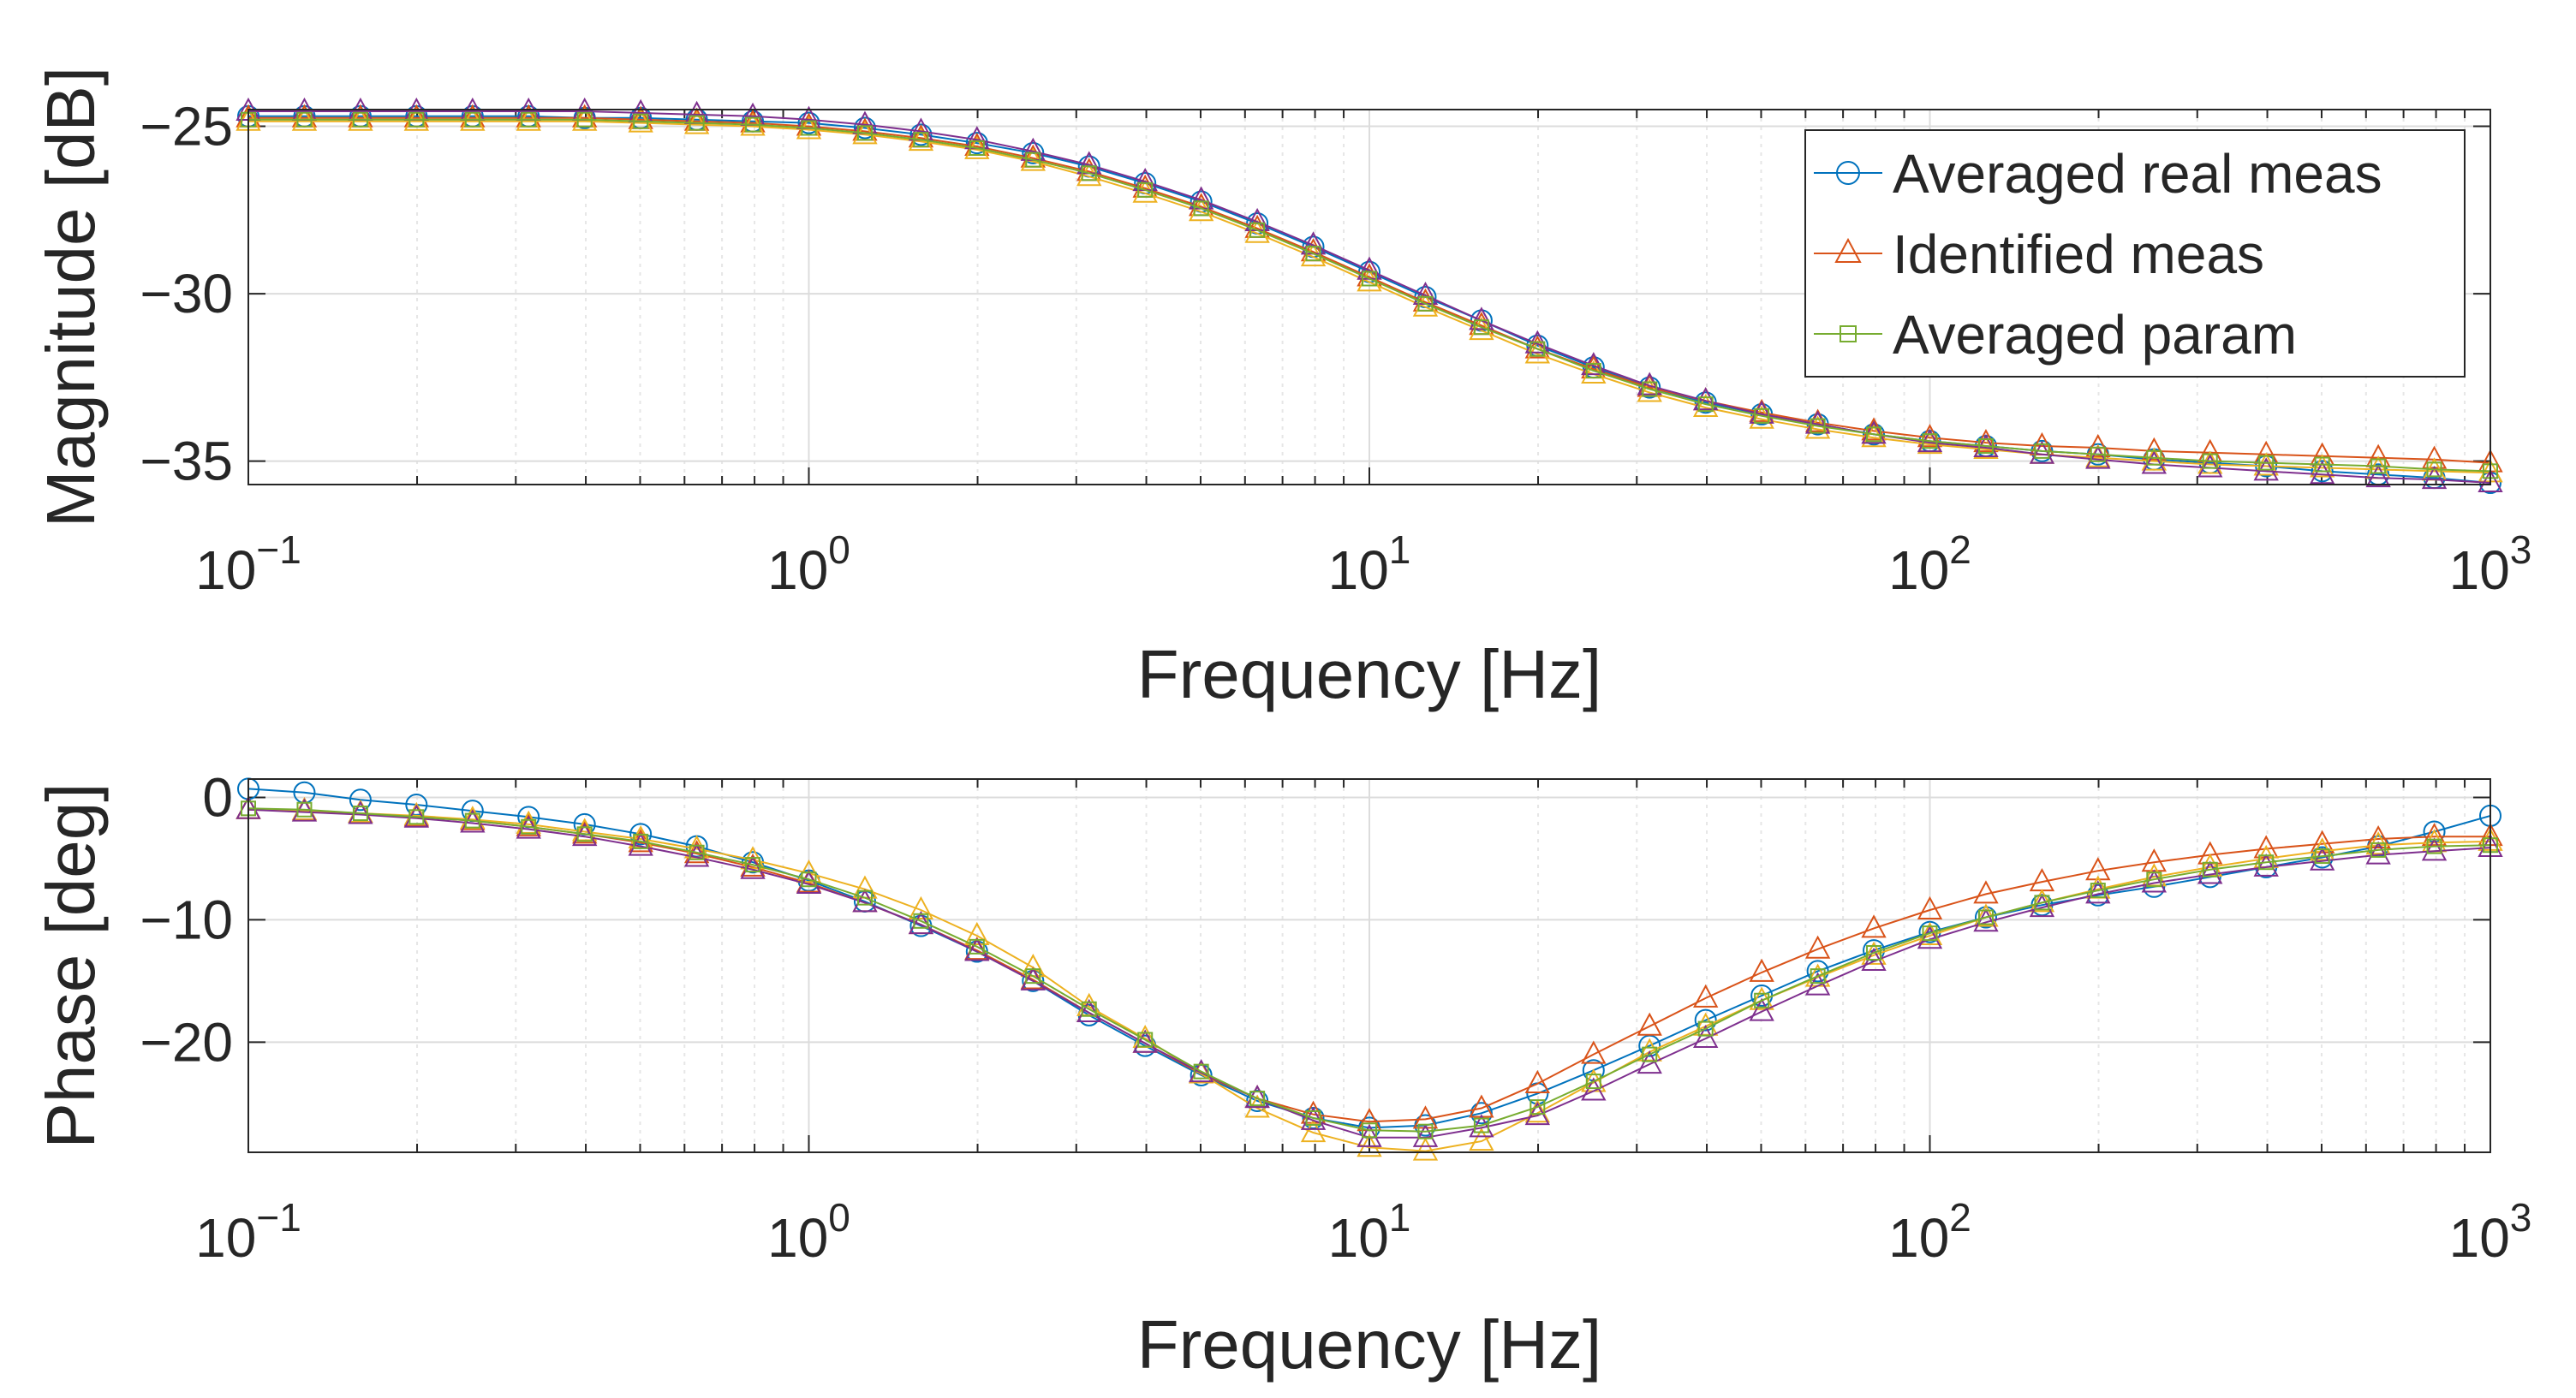 The width and height of the screenshot is (2576, 1398). What do you see at coordinates (2137, 174) in the screenshot?
I see `legend-label: Averaged real meas` at bounding box center [2137, 174].